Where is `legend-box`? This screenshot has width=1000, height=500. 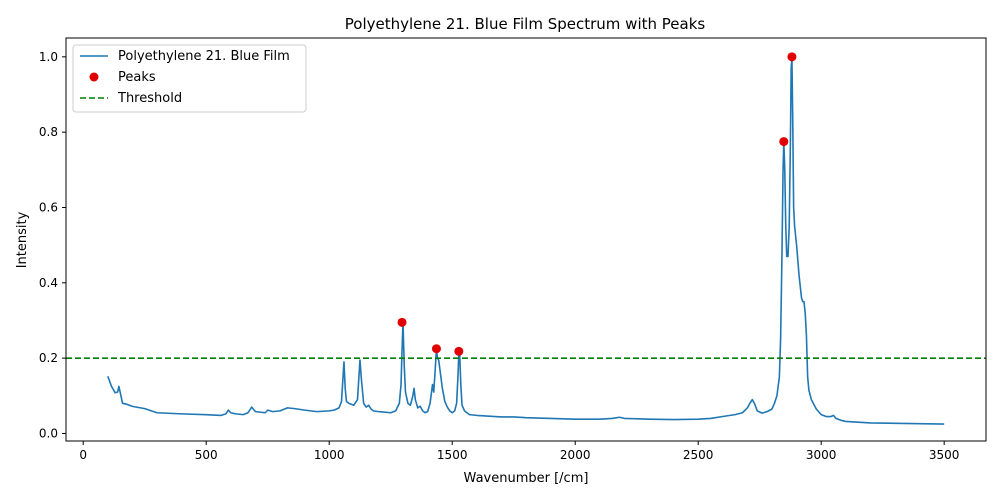 legend-box is located at coordinates (189, 78).